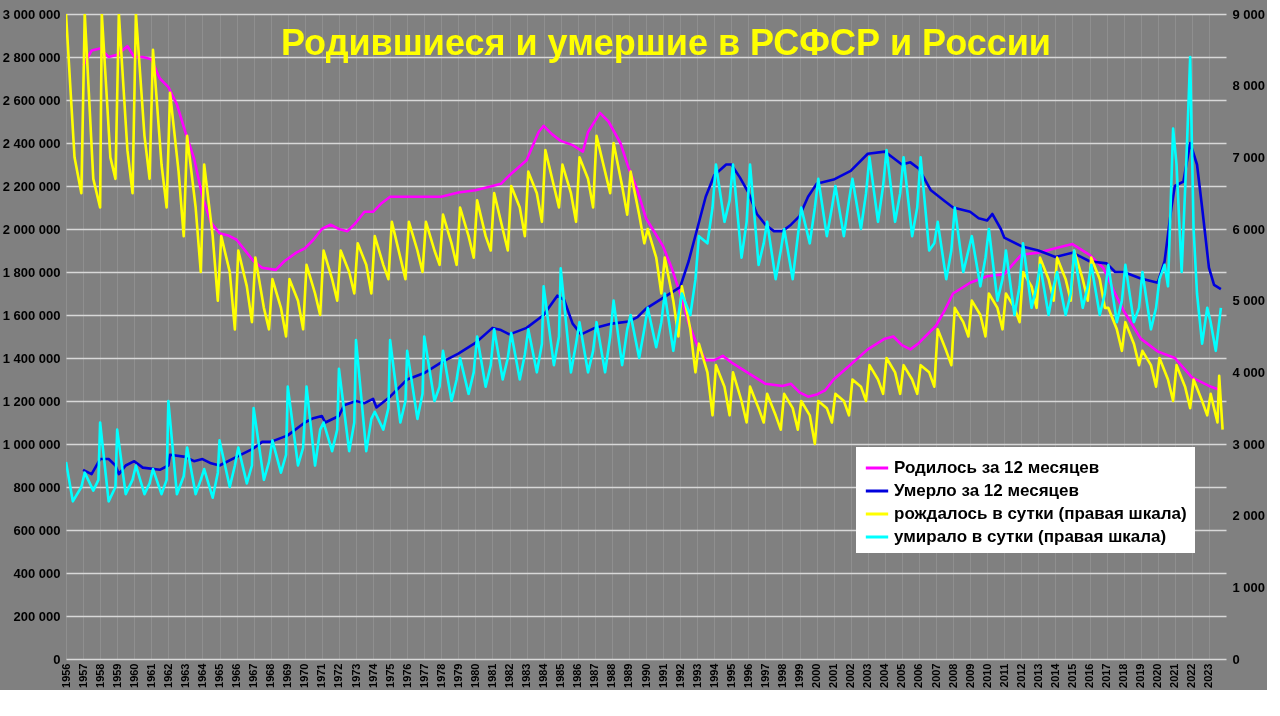 This screenshot has width=1280, height=716. Describe the element at coordinates (116, 675) in the screenshot. I see `x-tick-label: 1959` at that location.